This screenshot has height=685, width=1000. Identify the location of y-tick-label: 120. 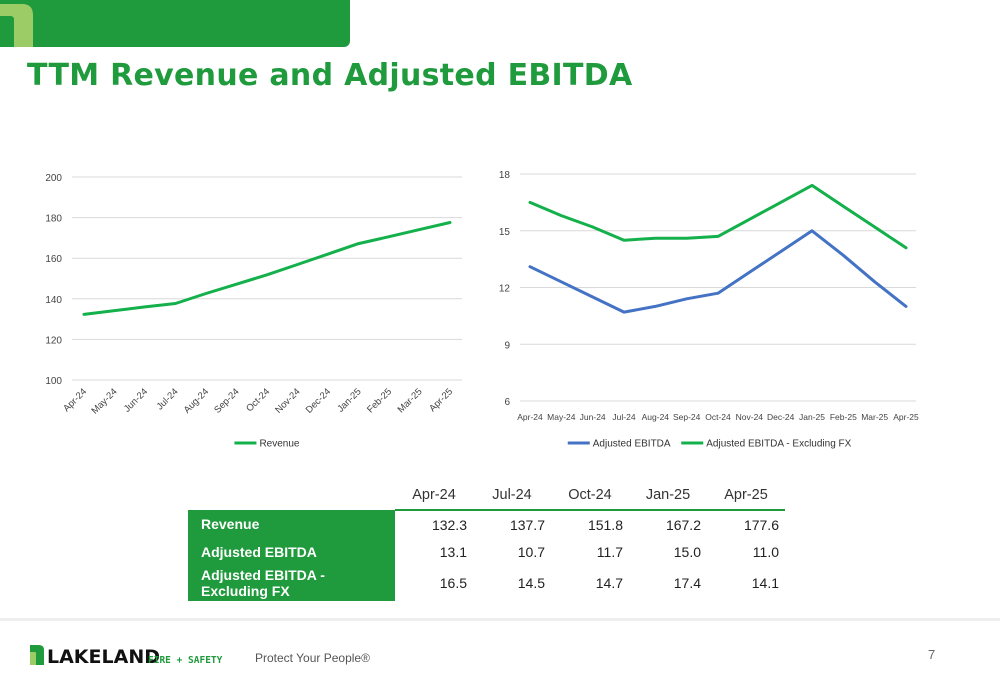
(53, 340).